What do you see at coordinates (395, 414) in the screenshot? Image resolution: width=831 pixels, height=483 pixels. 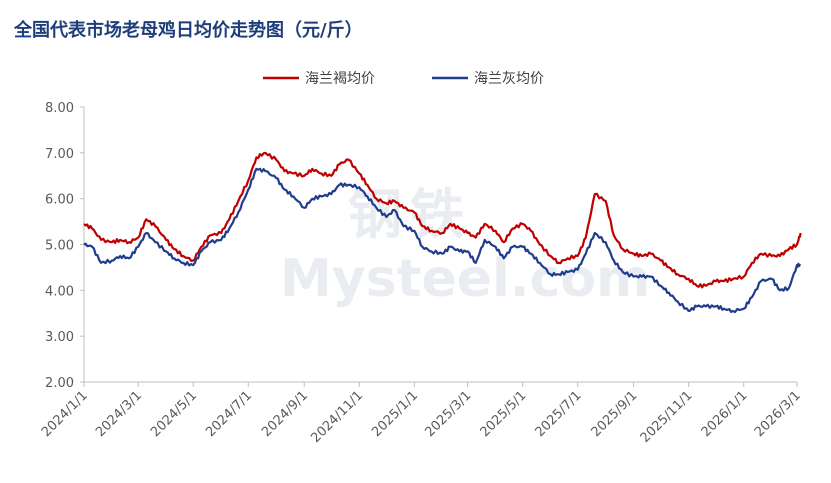 I see `x-tick-label: 2025/1/1` at bounding box center [395, 414].